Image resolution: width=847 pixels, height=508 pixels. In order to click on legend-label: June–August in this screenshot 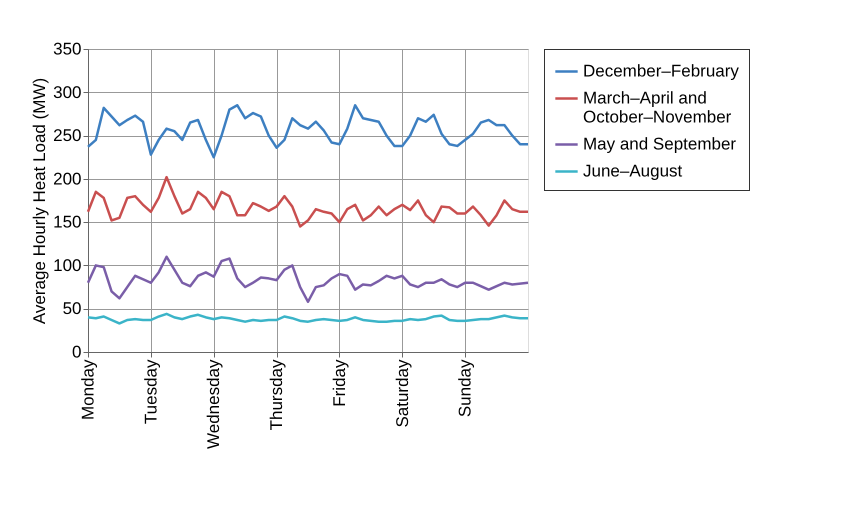, I will do `click(633, 171)`.